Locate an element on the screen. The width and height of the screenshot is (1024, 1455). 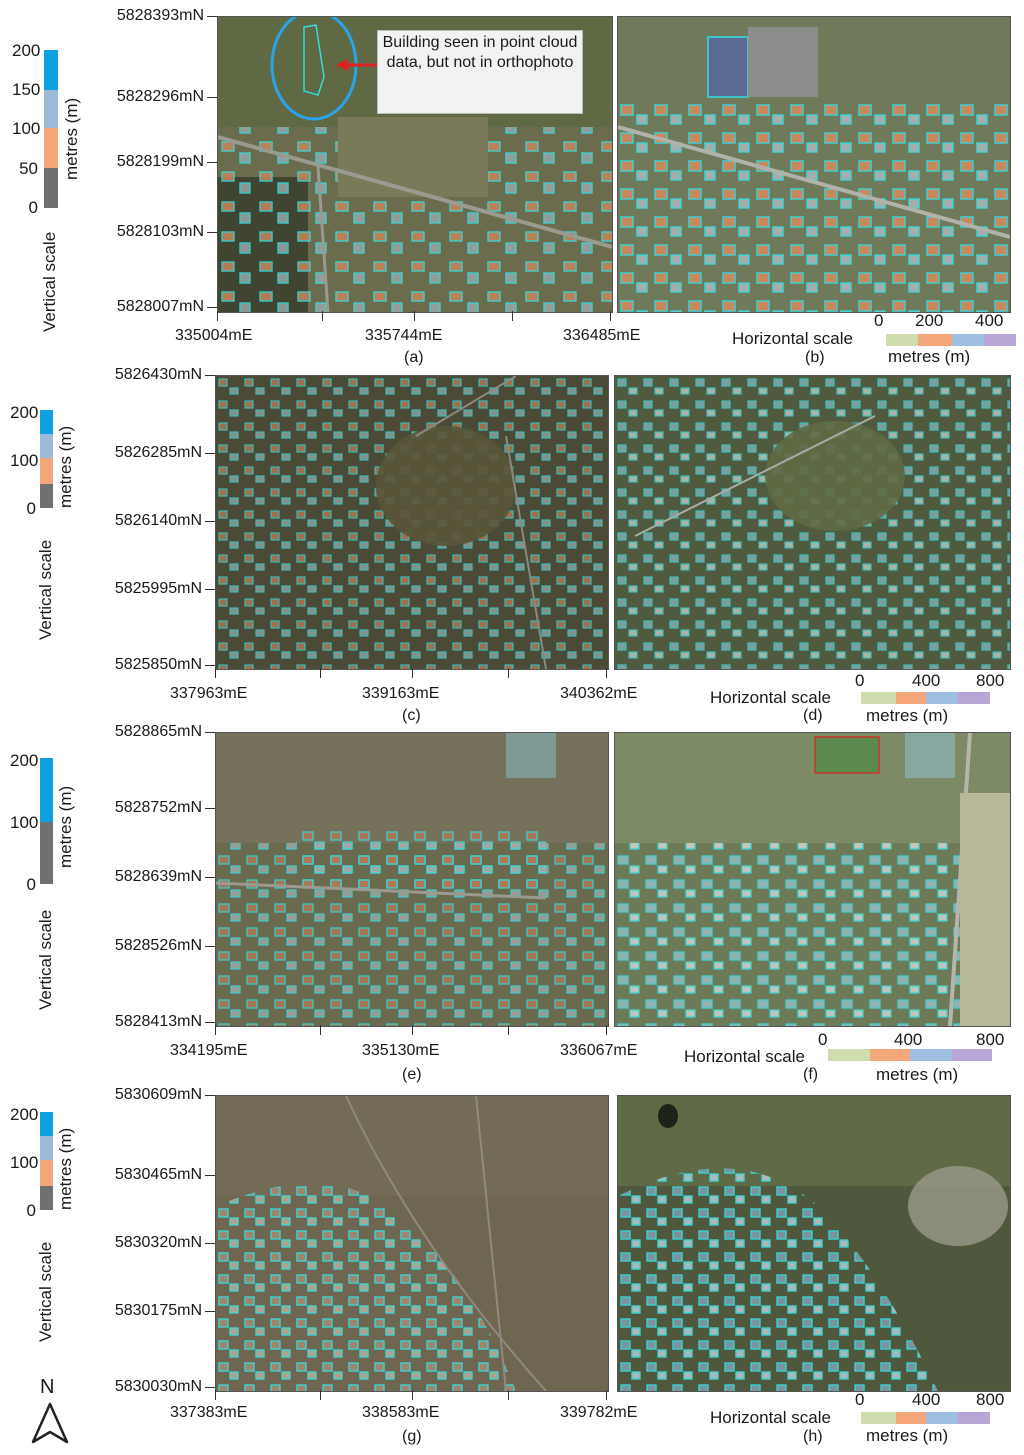
orthophoto-c is located at coordinates (412, 522).